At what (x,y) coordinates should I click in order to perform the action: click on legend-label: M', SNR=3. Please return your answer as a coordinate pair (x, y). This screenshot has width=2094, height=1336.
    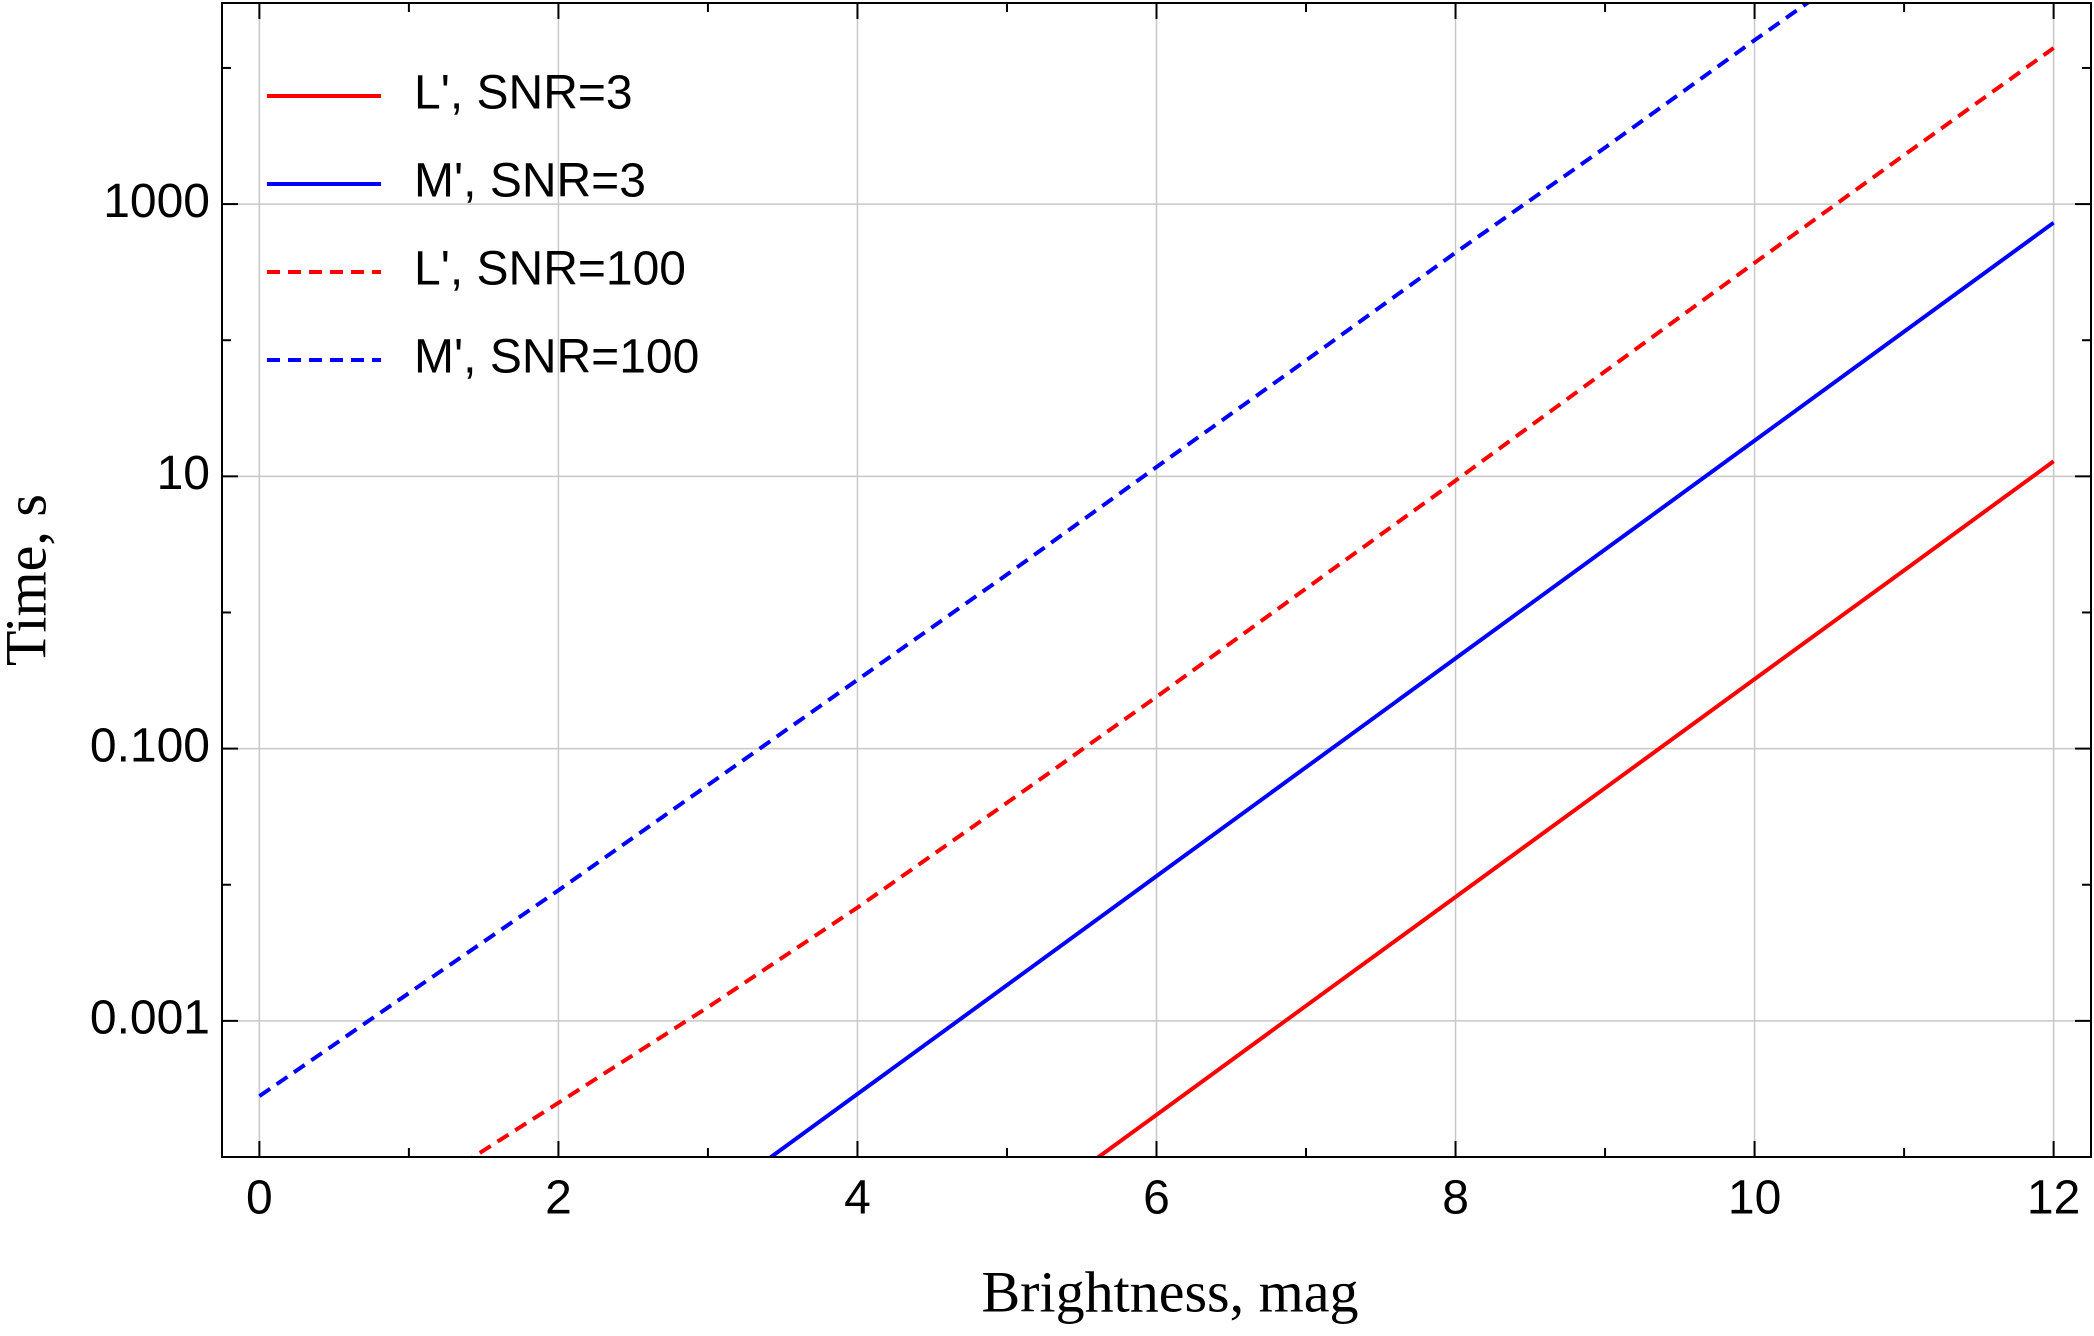
    Looking at the image, I should click on (530, 181).